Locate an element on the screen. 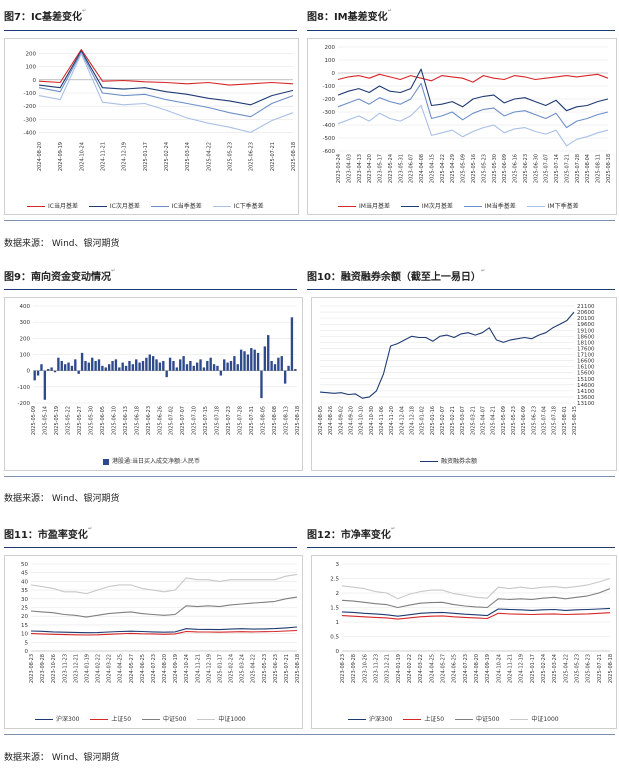 Image resolution: width=619 pixels, height=776 pixels. y-tick-label: 15600 is located at coordinates (586, 374).